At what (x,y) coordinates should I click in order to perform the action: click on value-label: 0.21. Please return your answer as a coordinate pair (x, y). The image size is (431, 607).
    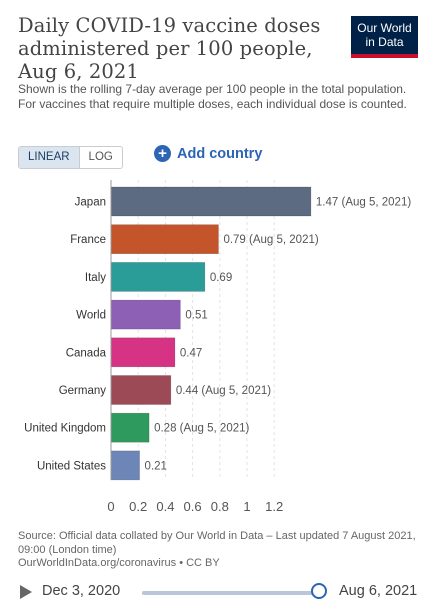
    Looking at the image, I should click on (156, 466).